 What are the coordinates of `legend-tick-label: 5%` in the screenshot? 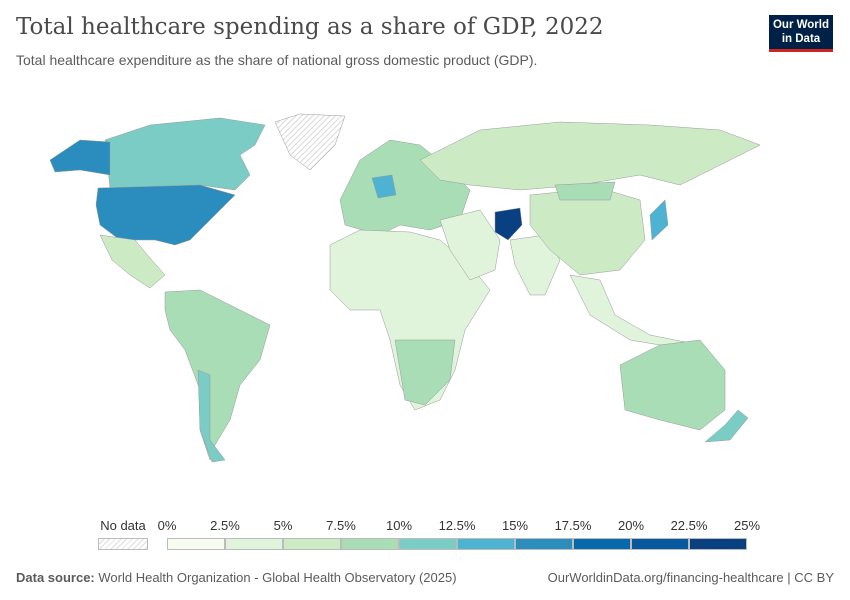 It's located at (283, 525).